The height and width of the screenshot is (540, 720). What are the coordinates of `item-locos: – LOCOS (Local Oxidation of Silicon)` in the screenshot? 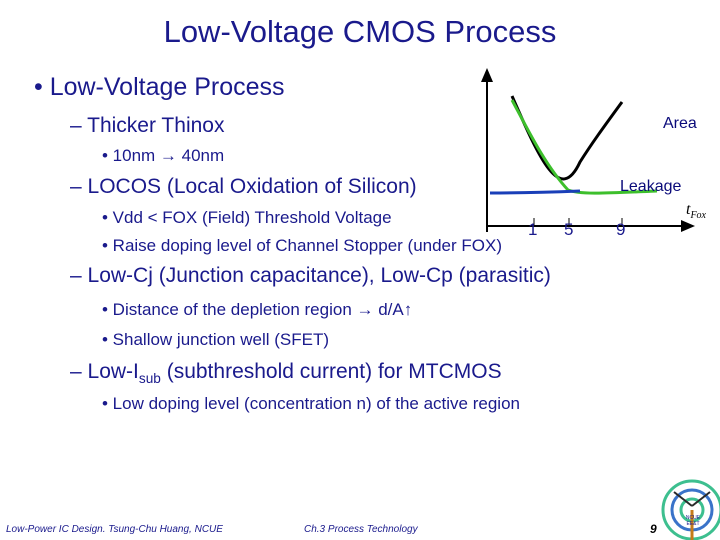 It's located at (243, 186).